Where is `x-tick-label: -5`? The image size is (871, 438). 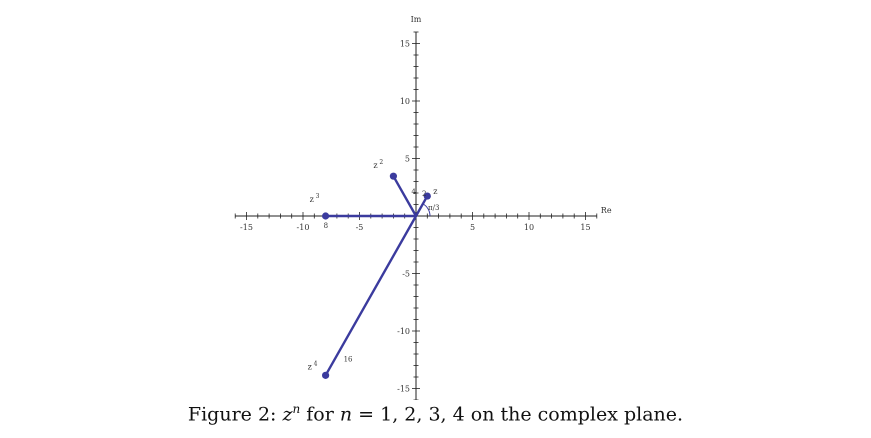
x-tick-label: -5 is located at coordinates (360, 227).